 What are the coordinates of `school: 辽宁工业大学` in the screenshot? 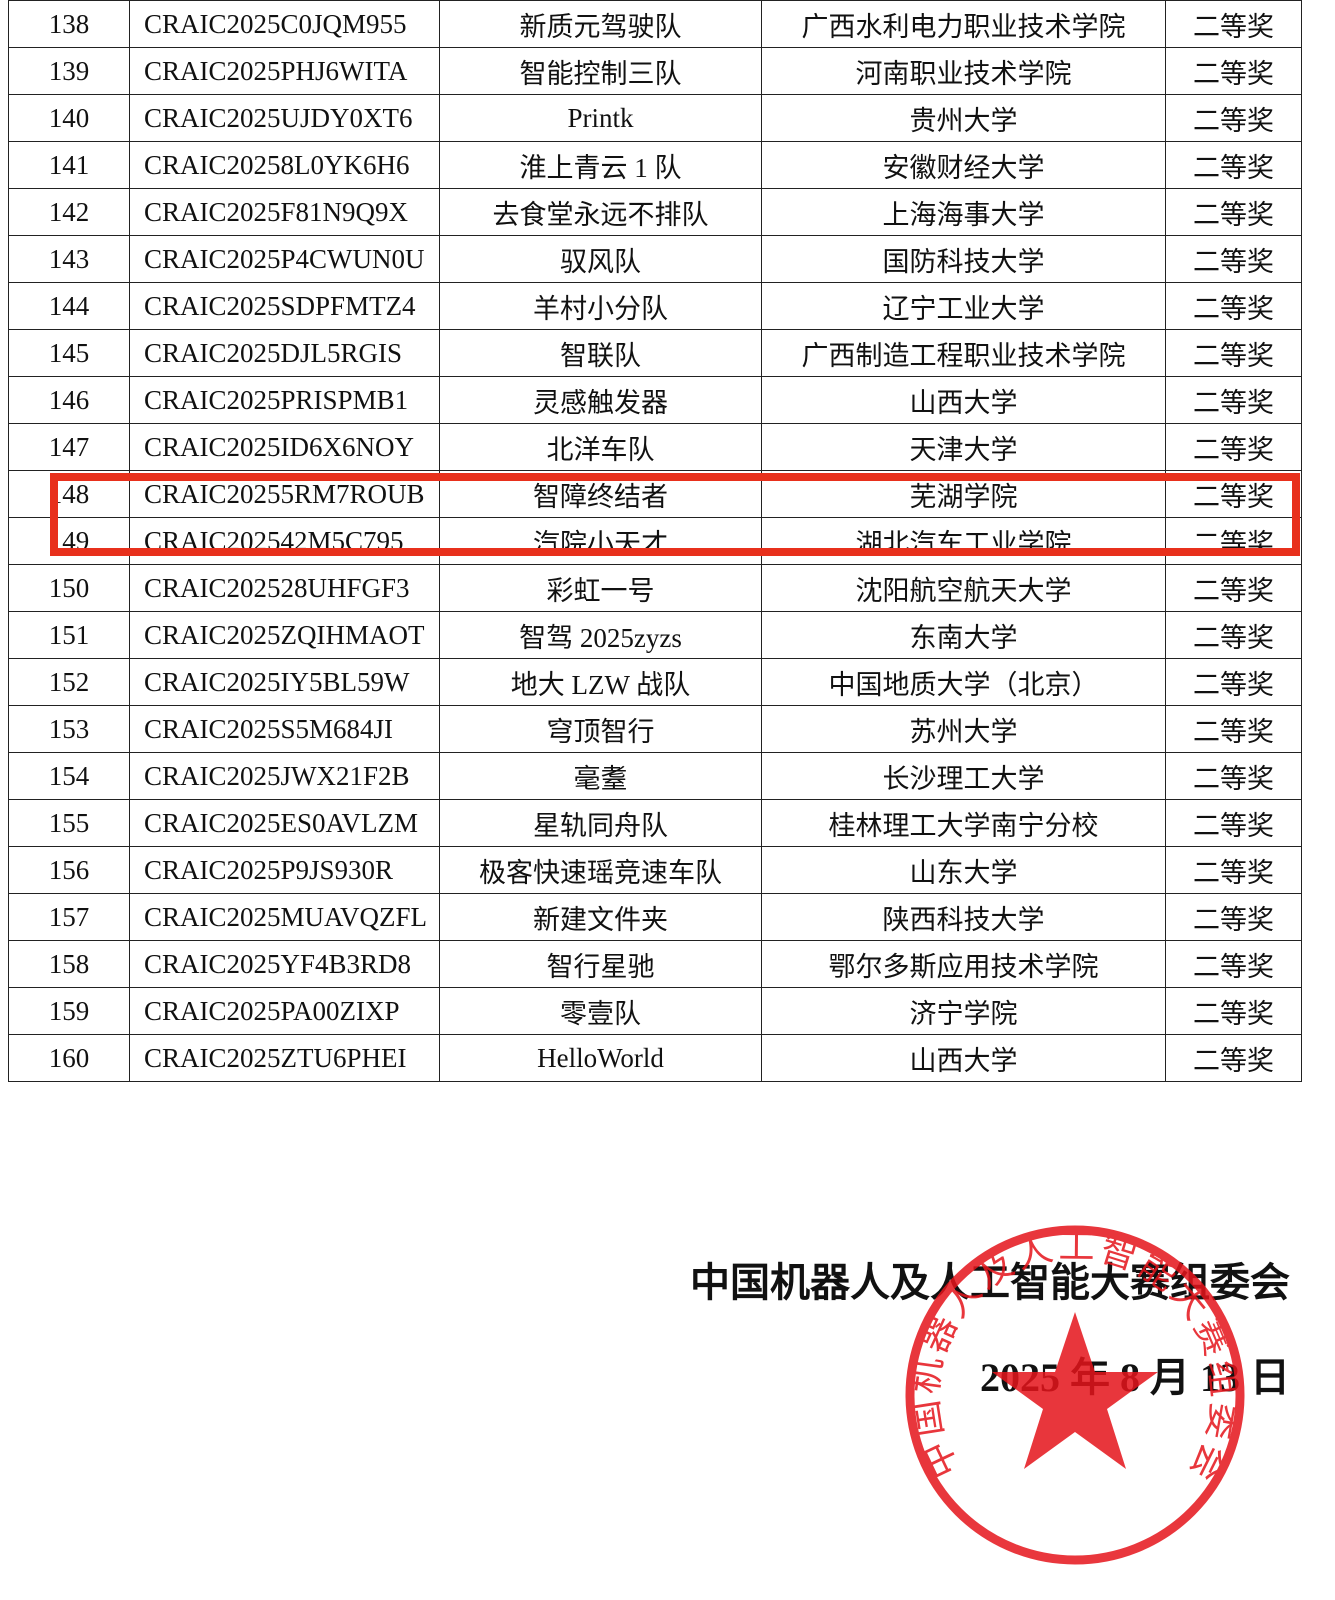 It's located at (963, 306).